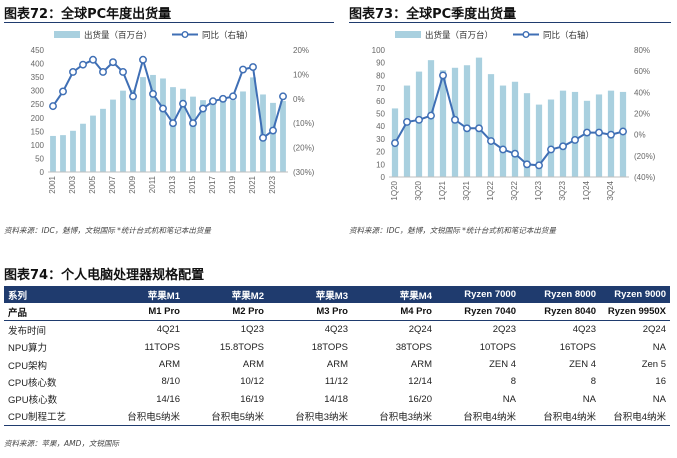 The image size is (677, 458). What do you see at coordinates (635, 312) in the screenshot?
I see `table-cell: Ryzen 9950X` at bounding box center [635, 312].